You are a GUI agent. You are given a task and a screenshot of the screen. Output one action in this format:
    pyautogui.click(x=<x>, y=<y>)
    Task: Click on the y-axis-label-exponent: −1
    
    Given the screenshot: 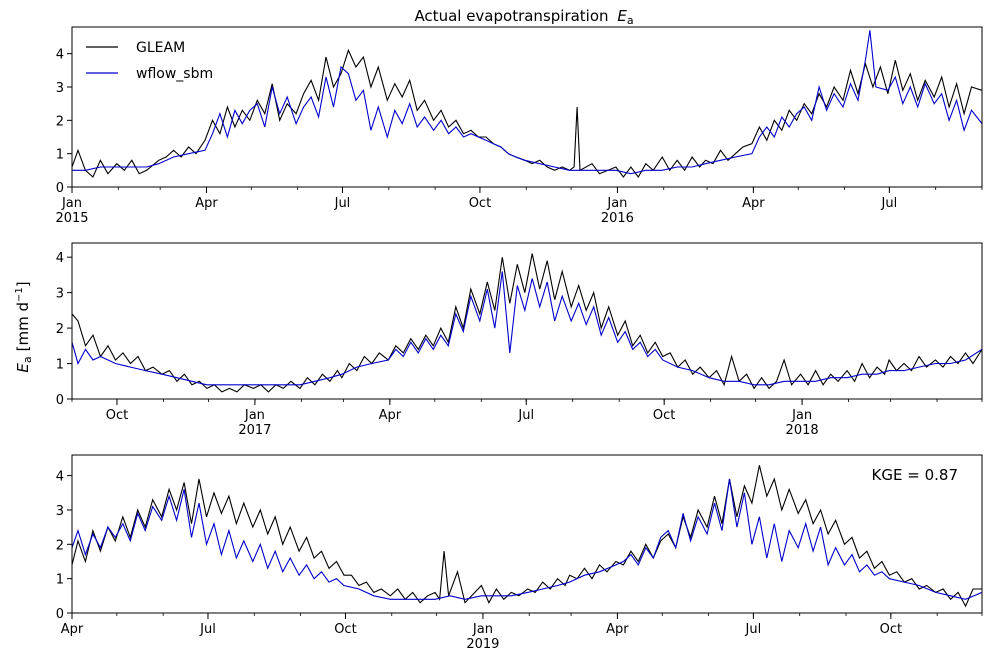 What is the action you would take?
    pyautogui.click(x=19, y=294)
    